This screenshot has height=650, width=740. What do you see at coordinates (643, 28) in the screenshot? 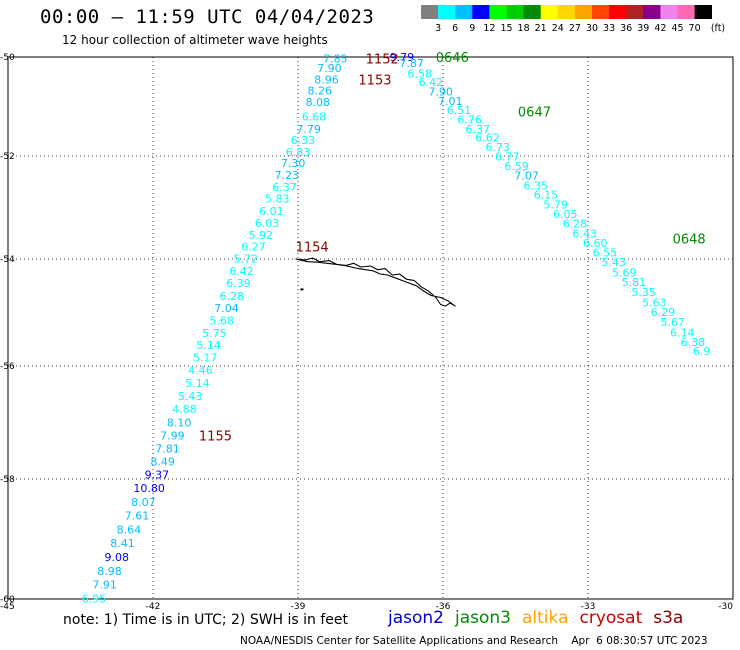
I see `colorbar-label: 39` at bounding box center [643, 28].